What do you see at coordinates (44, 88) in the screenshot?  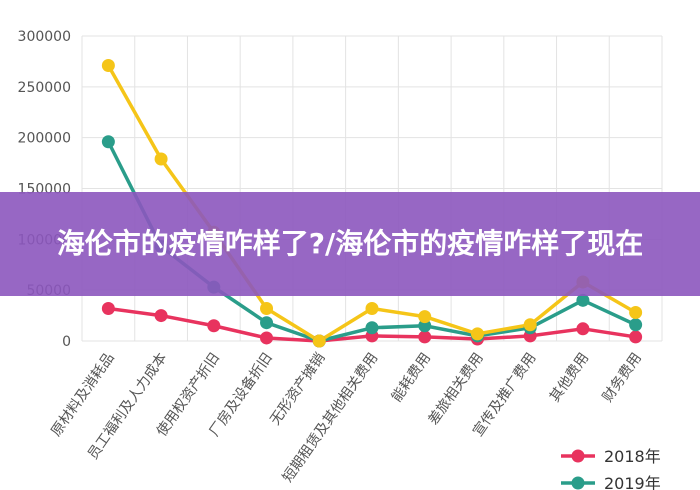 I see `y-tick-label: 250000` at bounding box center [44, 88].